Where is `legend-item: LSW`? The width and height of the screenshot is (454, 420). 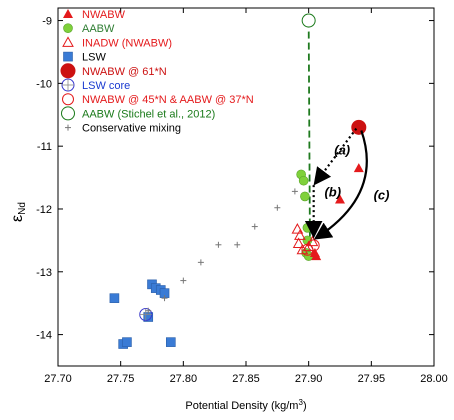 legend-item: LSW is located at coordinates (84, 57).